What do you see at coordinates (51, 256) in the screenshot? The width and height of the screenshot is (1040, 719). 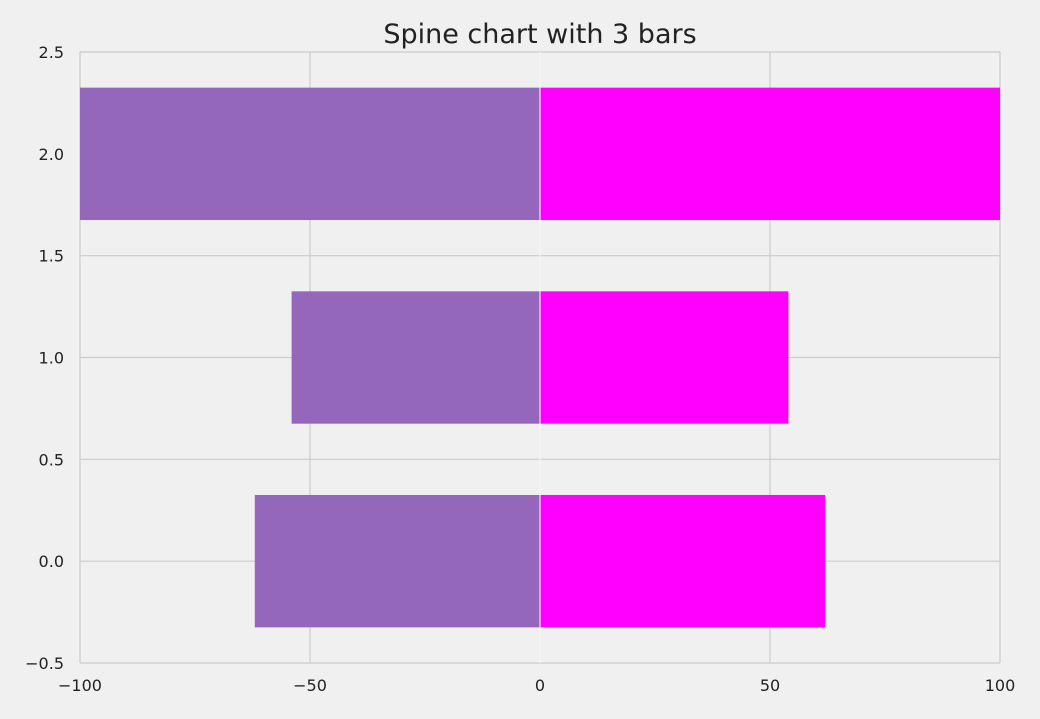 I see `y-tick-label: 1.5` at bounding box center [51, 256].